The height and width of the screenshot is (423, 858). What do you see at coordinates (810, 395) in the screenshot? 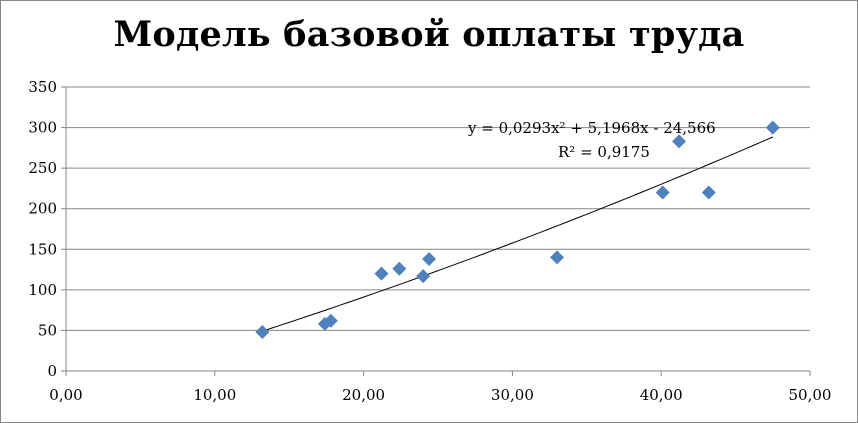
I see `x-tick-label: 50,00` at bounding box center [810, 395].